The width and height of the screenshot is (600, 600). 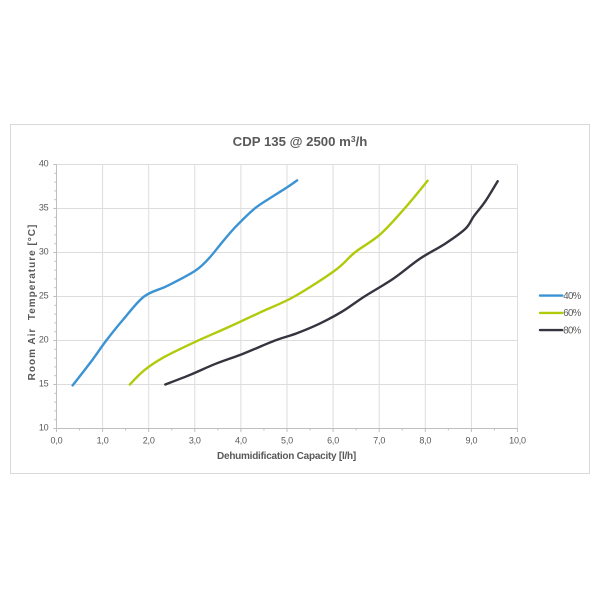 I want to click on svg-text: CDP 135 @ 2500 m3/h, so click(x=300, y=141).